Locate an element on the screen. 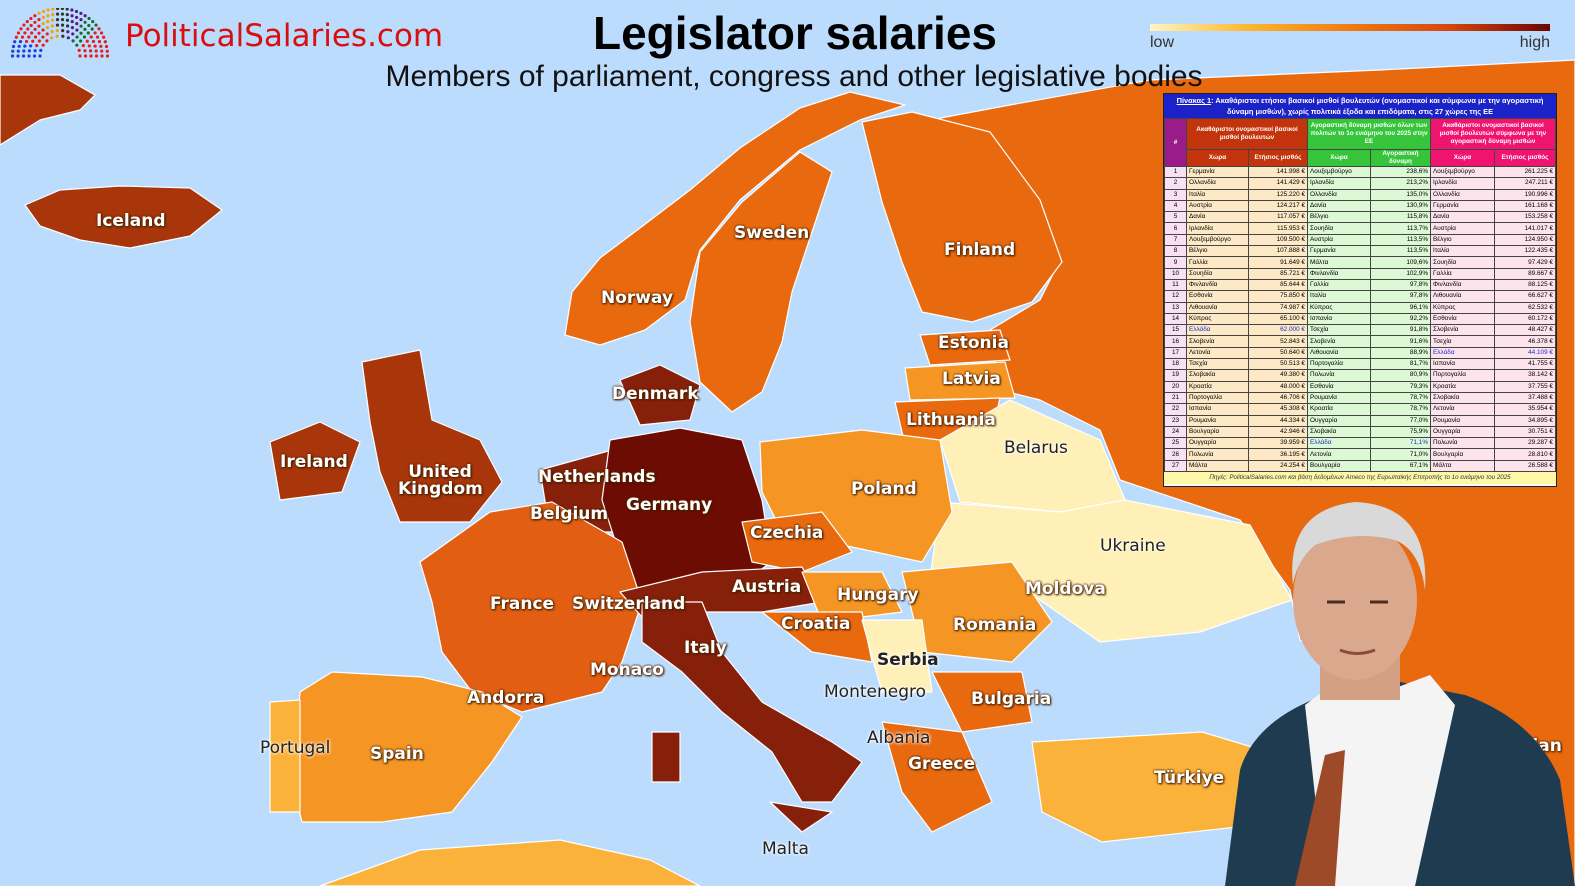 This screenshot has height=886, width=1575. hair is located at coordinates (1359, 546).